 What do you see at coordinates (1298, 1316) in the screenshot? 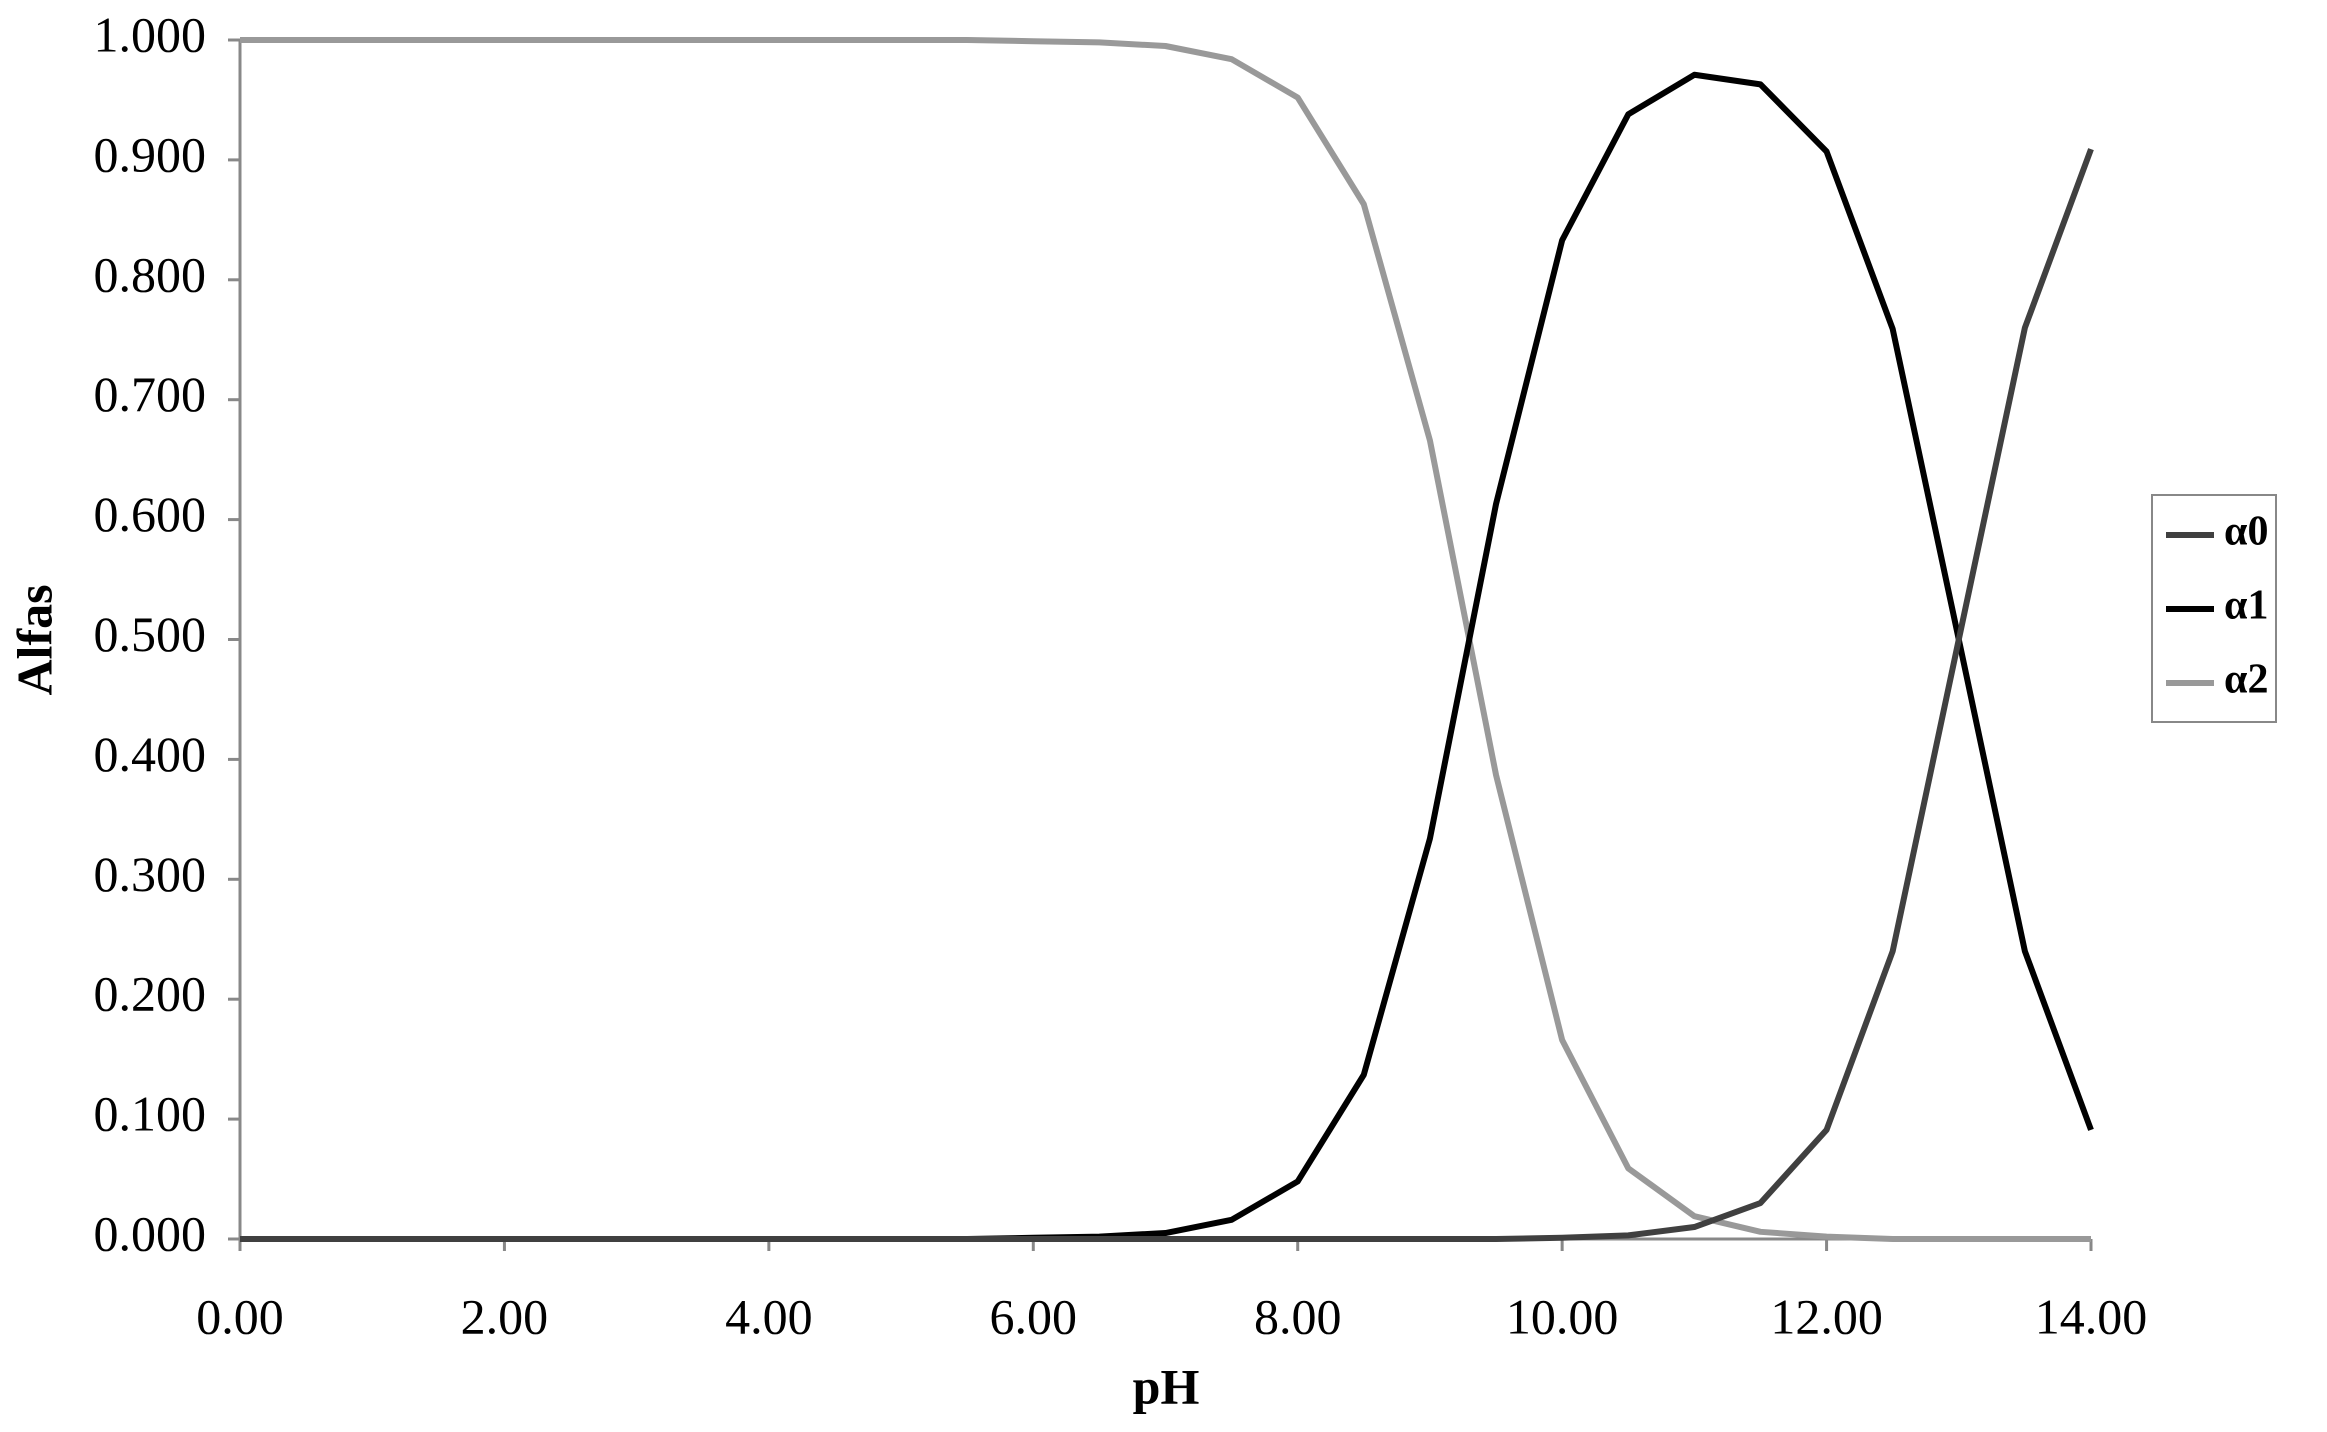
I see `x-tick-label: 8.00` at bounding box center [1298, 1316].